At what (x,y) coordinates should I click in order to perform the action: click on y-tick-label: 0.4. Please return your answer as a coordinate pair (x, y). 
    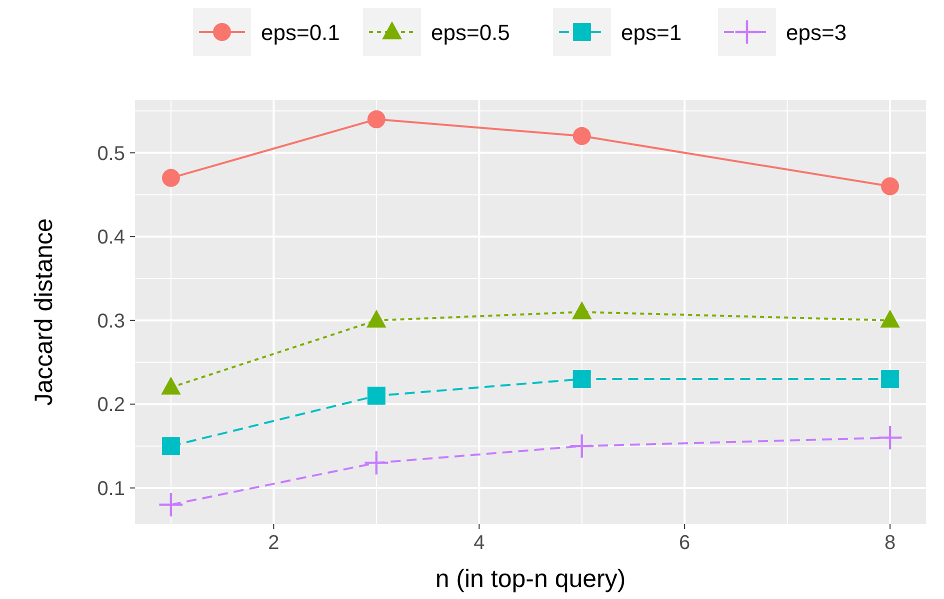
    Looking at the image, I should click on (111, 237).